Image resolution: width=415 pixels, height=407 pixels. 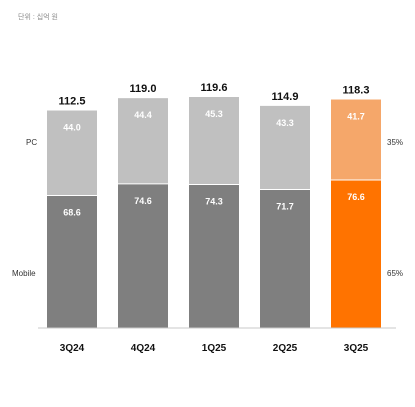 I want to click on bar-mobile-2Q25, so click(x=285, y=258).